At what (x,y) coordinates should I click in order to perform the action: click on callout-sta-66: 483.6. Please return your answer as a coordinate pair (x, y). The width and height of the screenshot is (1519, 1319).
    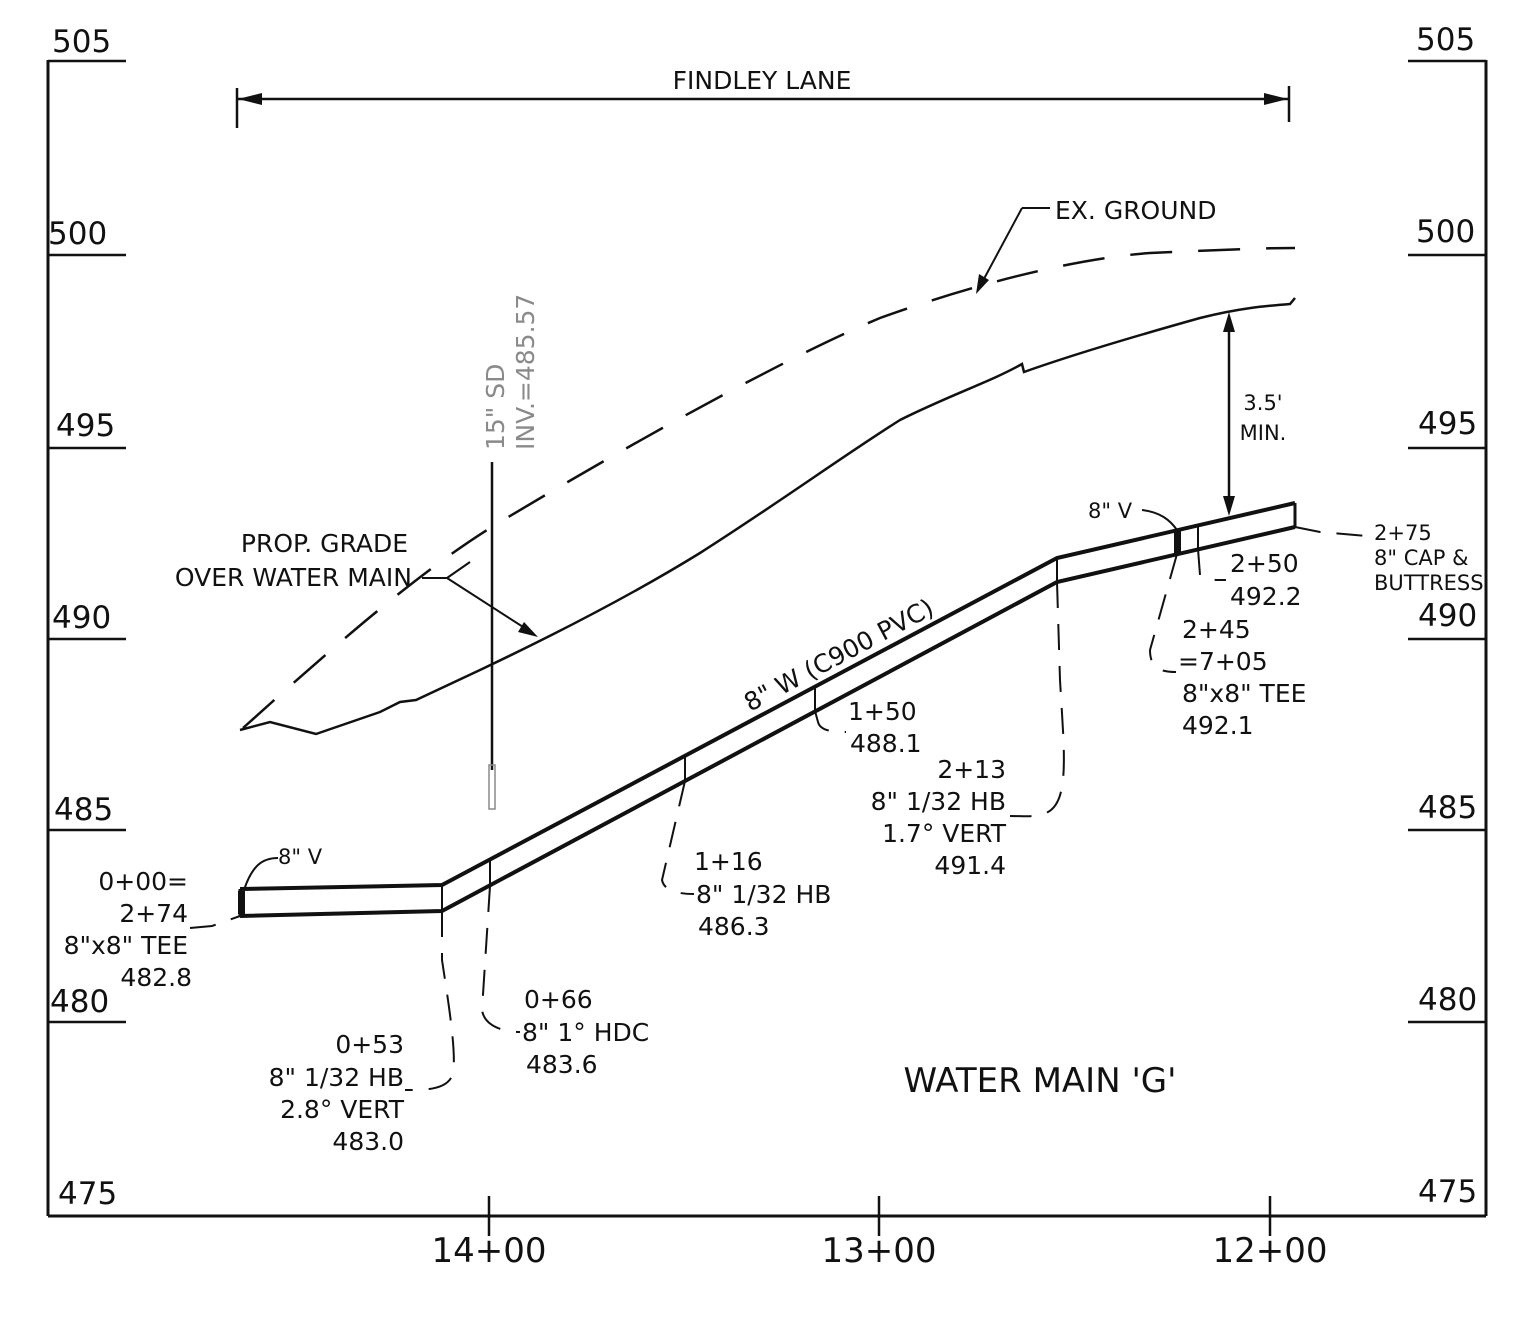
    Looking at the image, I should click on (562, 1064).